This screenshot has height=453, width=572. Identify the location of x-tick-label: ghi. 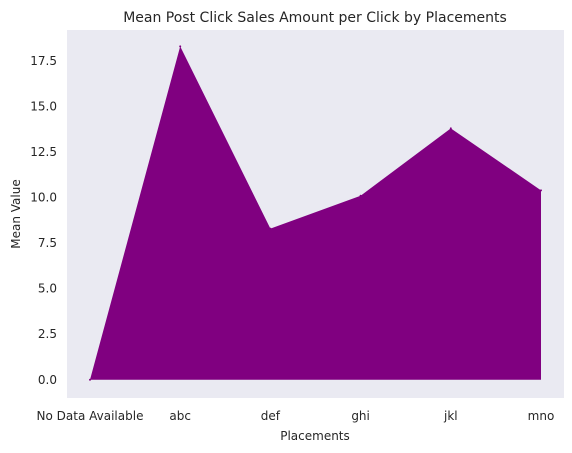
(360, 416).